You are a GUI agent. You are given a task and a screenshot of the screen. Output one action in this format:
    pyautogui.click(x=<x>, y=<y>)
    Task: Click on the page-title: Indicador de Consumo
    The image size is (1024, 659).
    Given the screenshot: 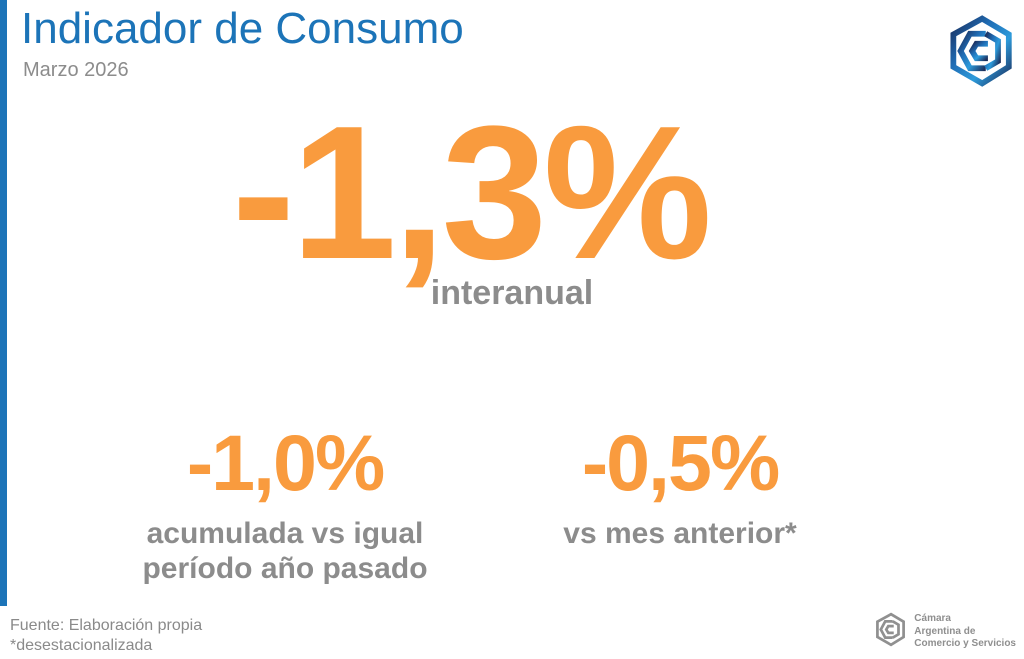 What is the action you would take?
    pyautogui.click(x=242, y=28)
    